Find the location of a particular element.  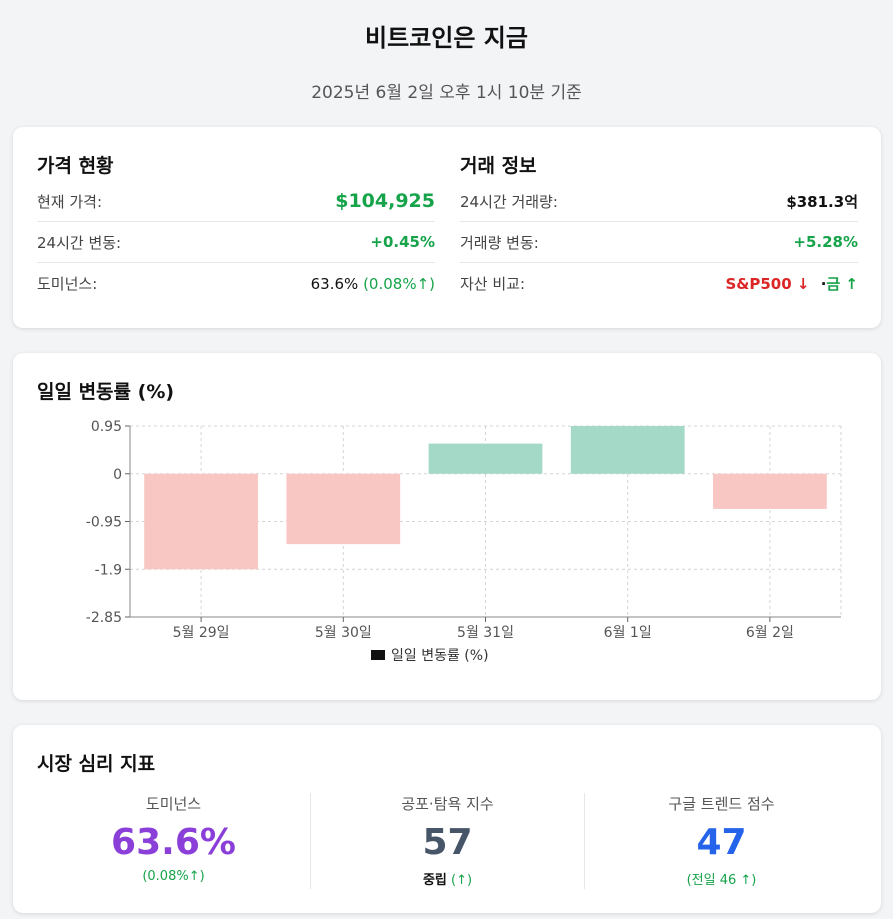

volume-label: 24시간 거래량: is located at coordinates (509, 201).